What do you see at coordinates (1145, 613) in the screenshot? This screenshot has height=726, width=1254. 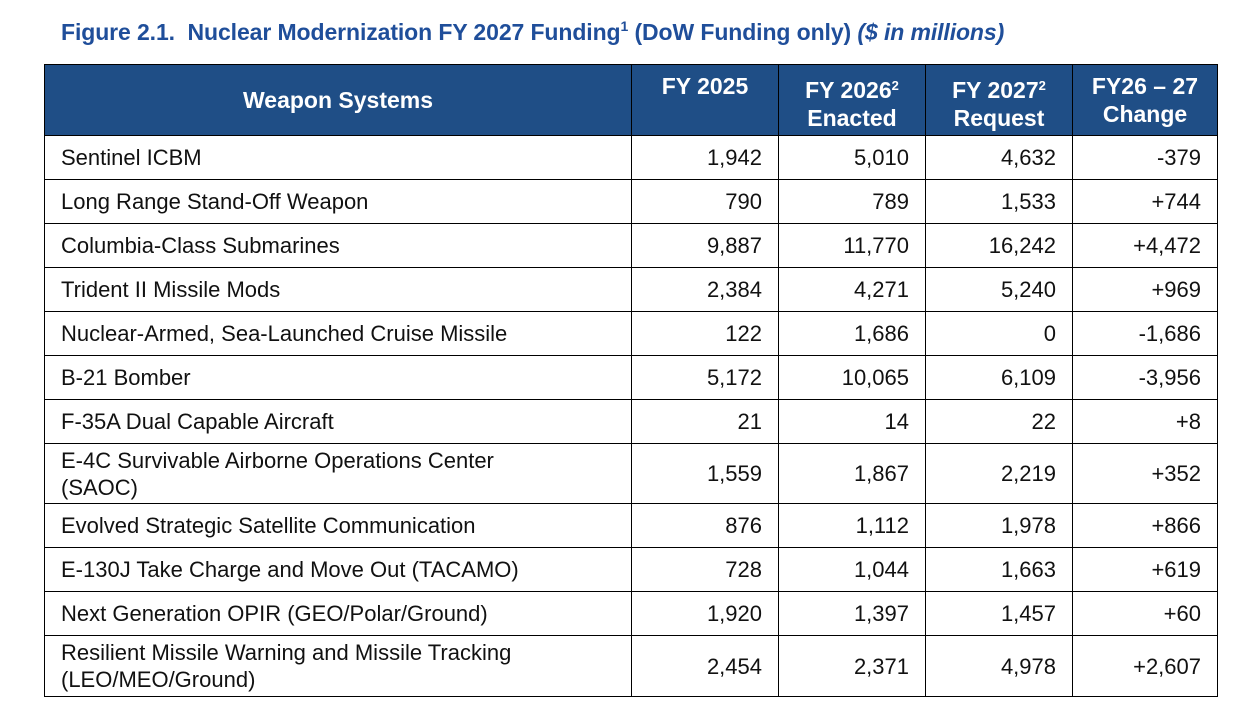 I see `change-cell: +60` at bounding box center [1145, 613].